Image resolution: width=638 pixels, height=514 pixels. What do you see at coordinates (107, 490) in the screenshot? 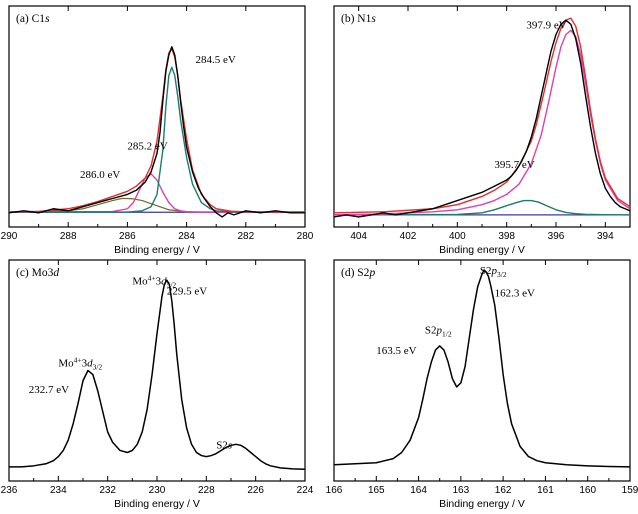
I see `x-tick-label: 232` at bounding box center [107, 490].